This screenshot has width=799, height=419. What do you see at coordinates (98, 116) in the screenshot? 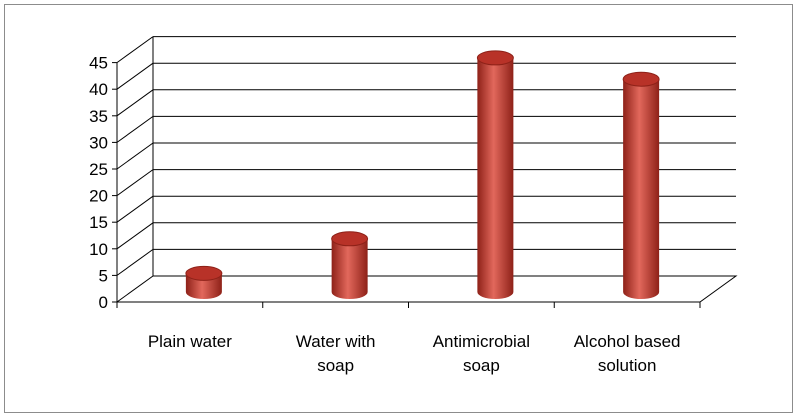
I see `y-tick-label: 35` at bounding box center [98, 116].